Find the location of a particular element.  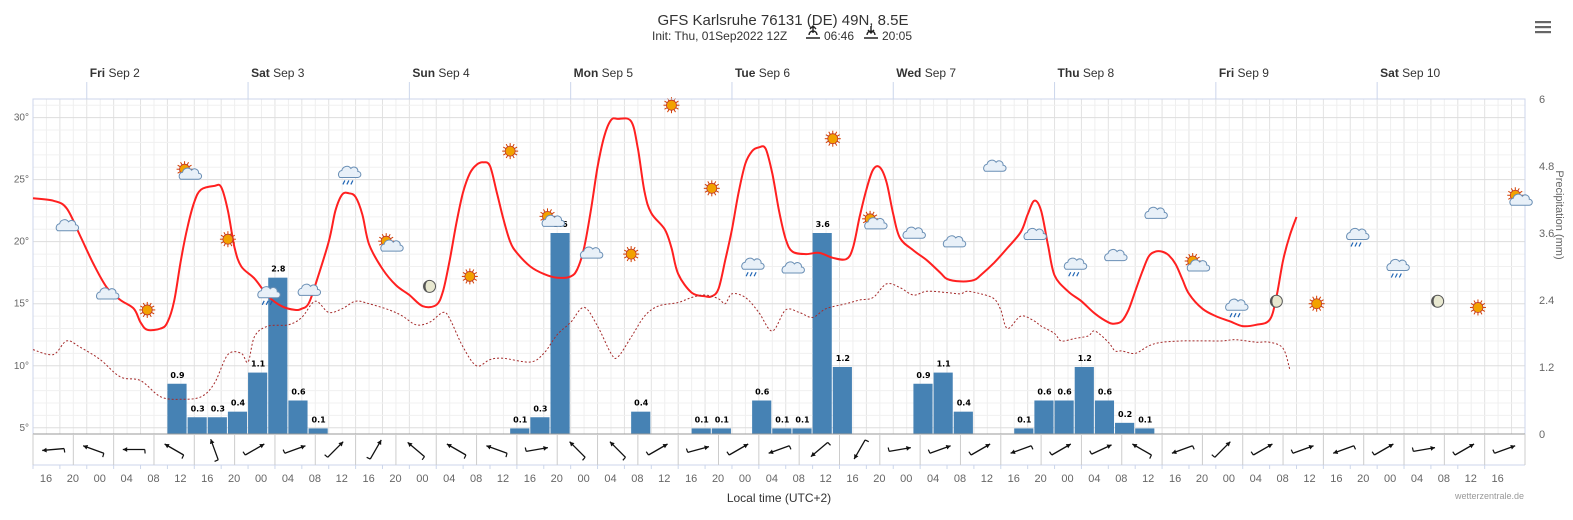

day-label: Sat Sep 3 is located at coordinates (278, 73).